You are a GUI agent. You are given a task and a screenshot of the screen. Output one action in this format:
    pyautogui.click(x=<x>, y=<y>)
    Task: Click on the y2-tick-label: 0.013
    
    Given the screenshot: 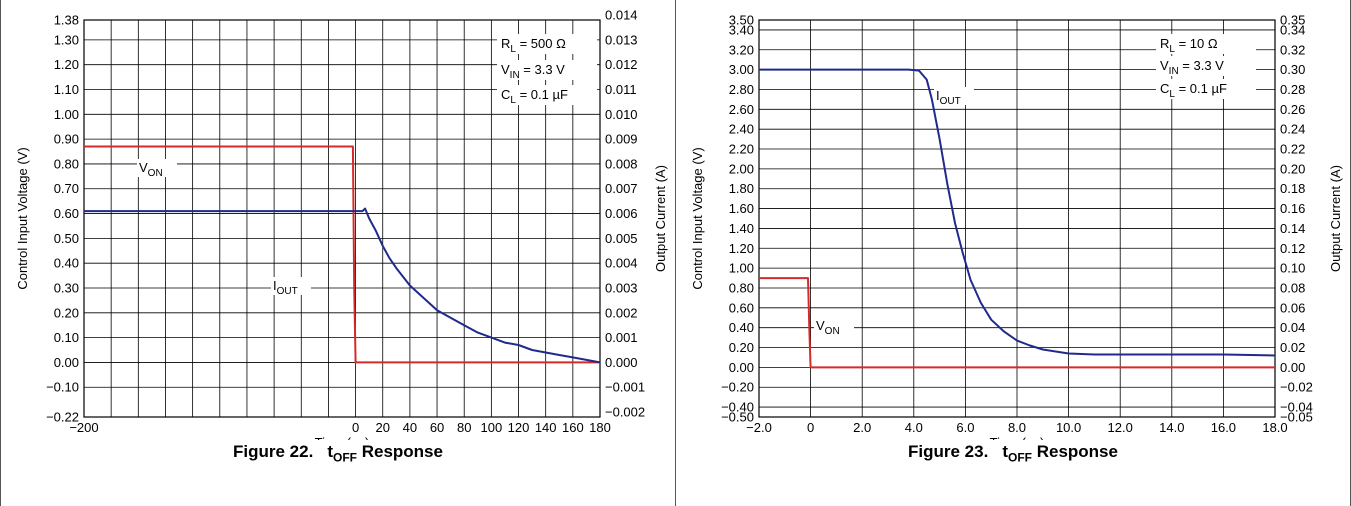 What is the action you would take?
    pyautogui.click(x=621, y=39)
    